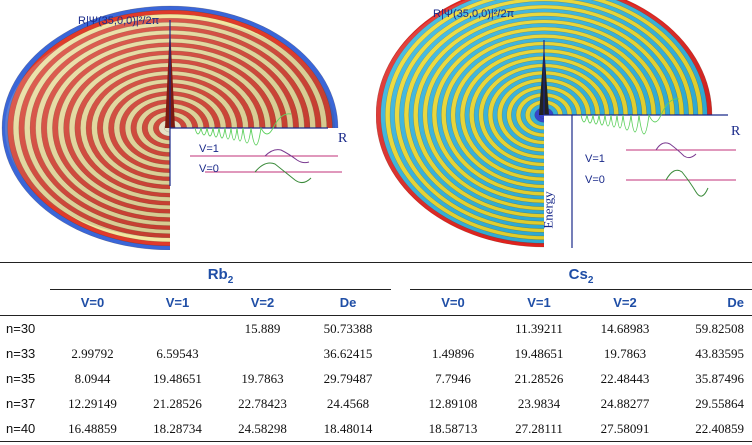 The height and width of the screenshot is (445, 752). Describe the element at coordinates (548, 210) in the screenshot. I see `right-energy-label: Energy` at that location.